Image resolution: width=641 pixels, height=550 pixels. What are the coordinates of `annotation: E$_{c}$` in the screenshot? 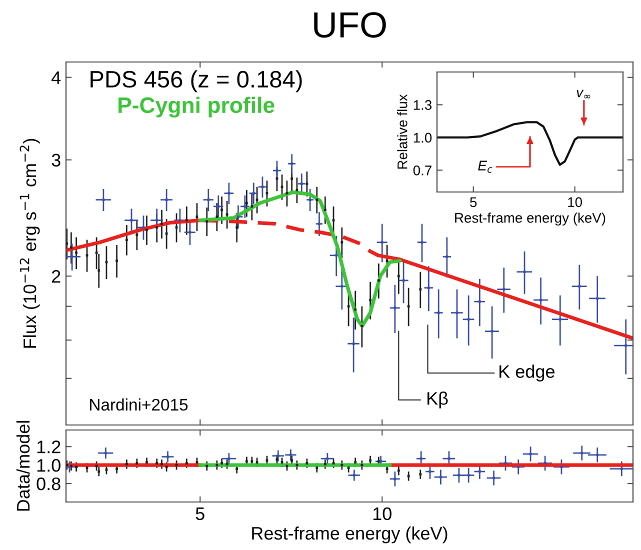 It's located at (485, 166).